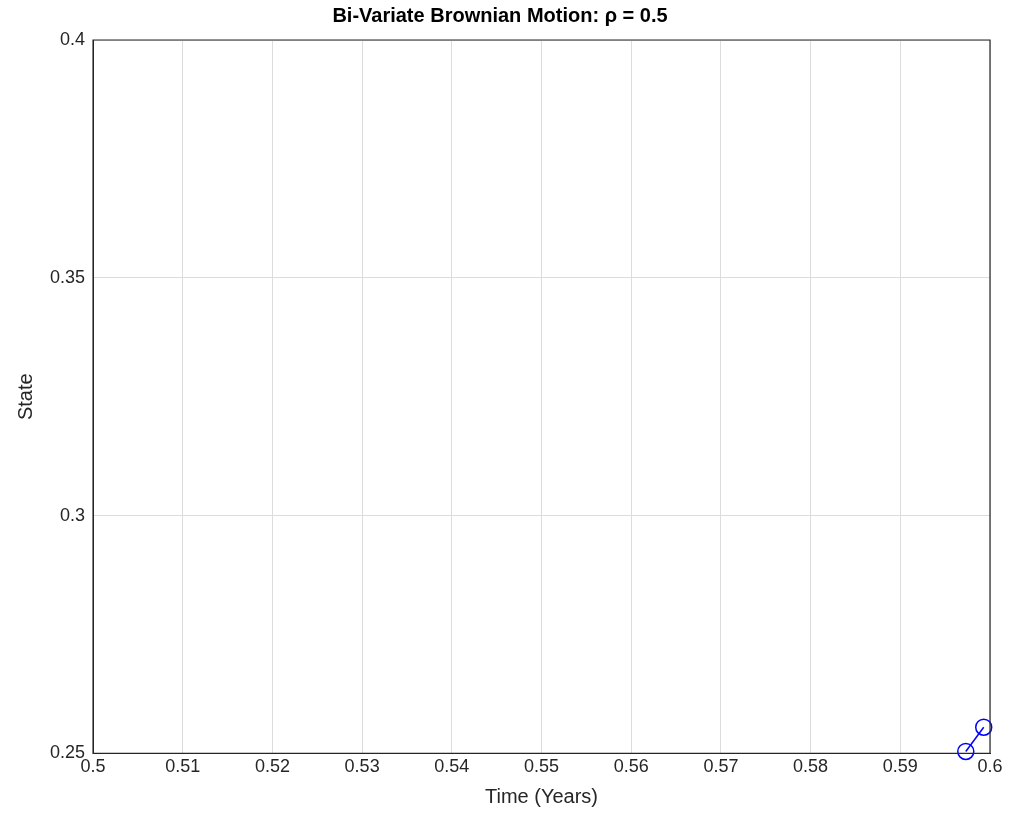  What do you see at coordinates (73, 514) in the screenshot?
I see `y-tick-label: 0.3` at bounding box center [73, 514].